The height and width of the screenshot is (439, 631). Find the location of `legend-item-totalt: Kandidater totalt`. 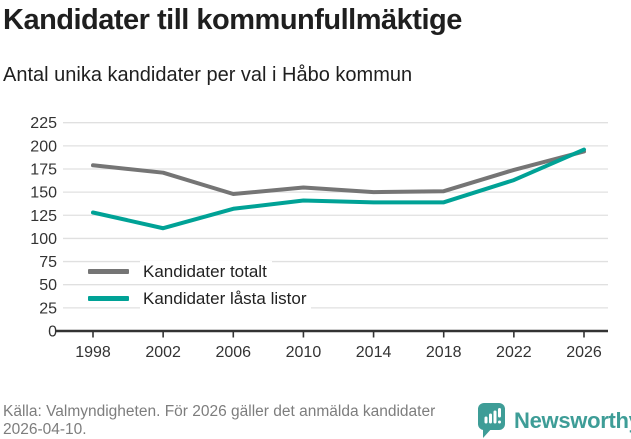

legend-item-totalt: Kandidater totalt is located at coordinates (199, 271).